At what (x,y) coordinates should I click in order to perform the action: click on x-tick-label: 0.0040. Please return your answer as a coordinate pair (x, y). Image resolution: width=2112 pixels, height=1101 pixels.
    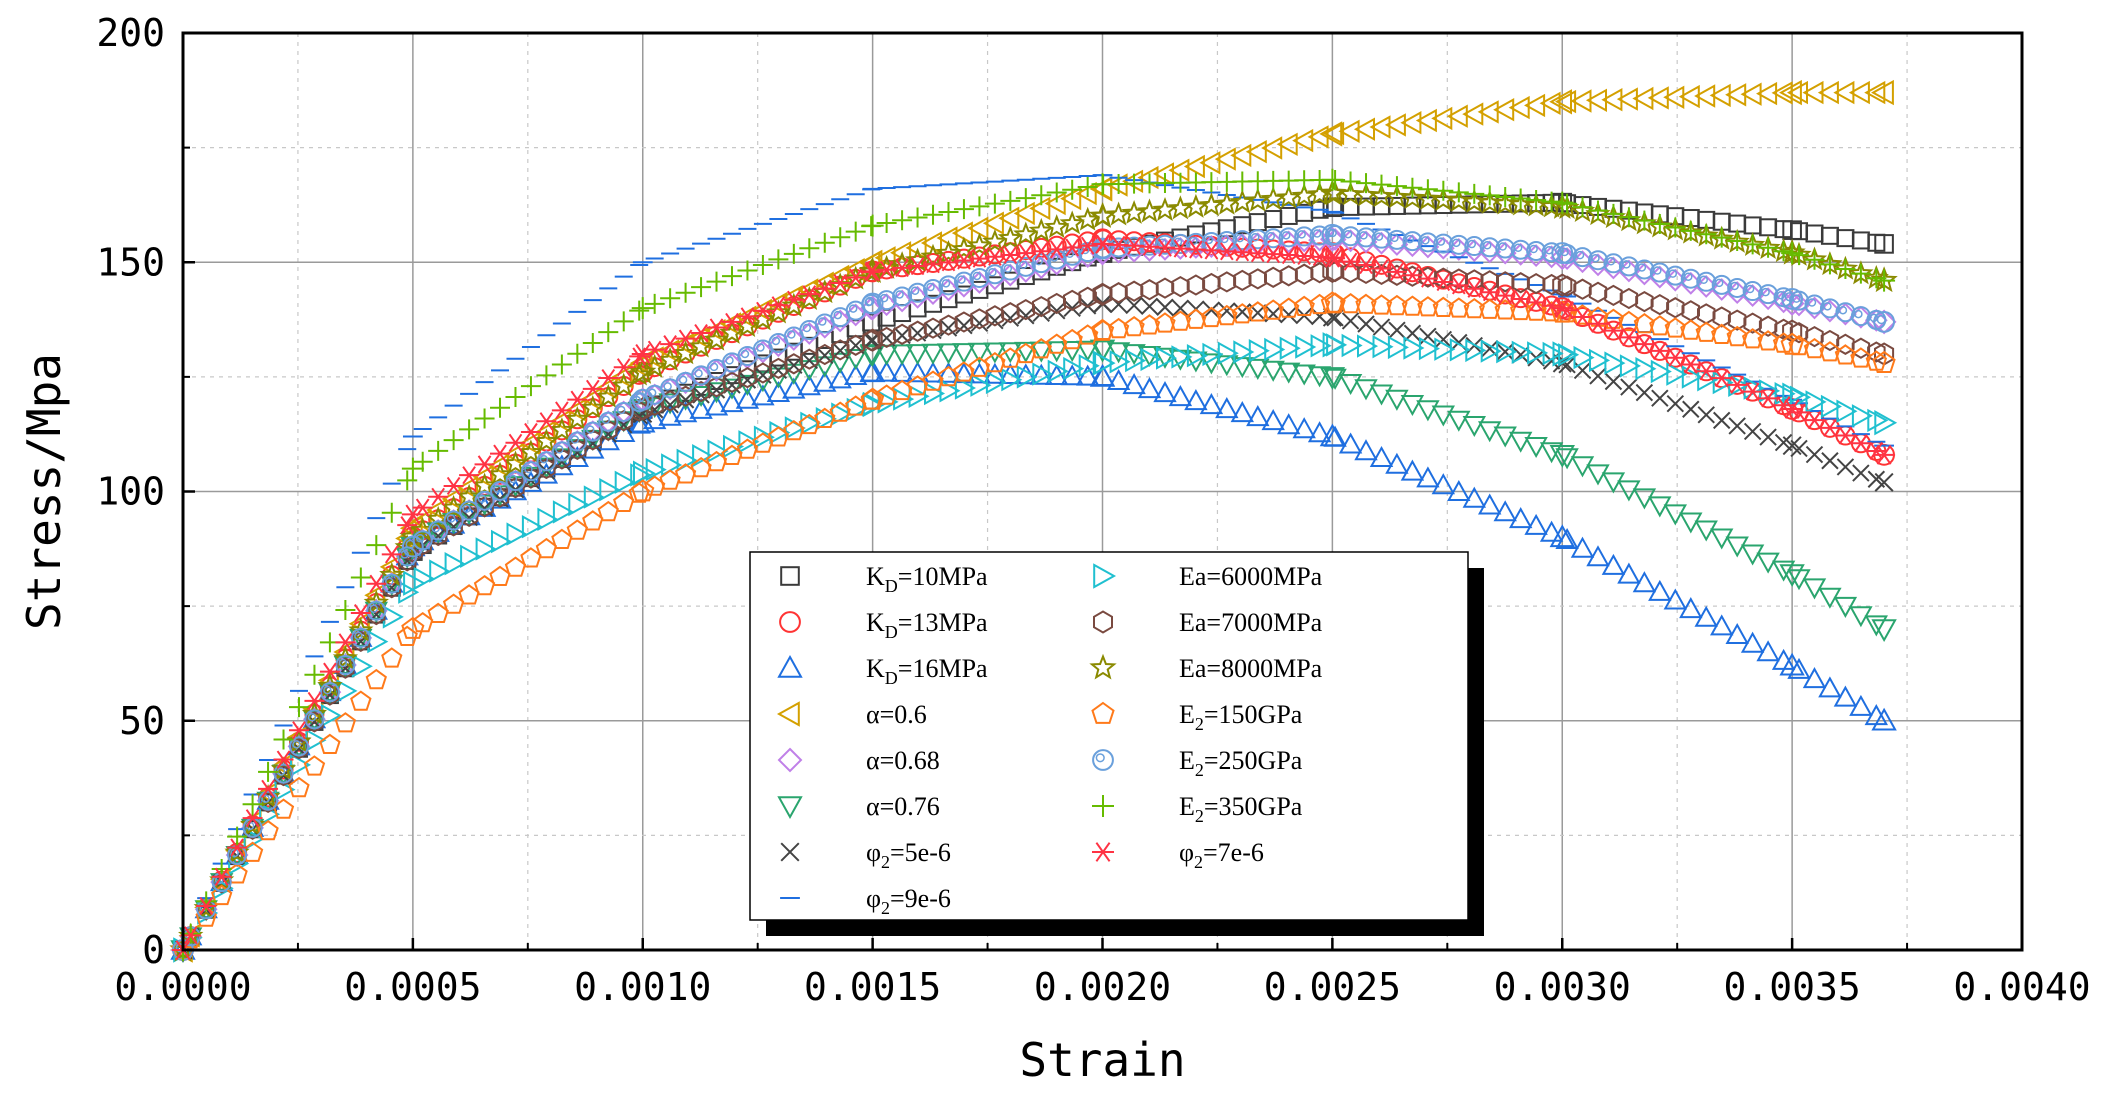
    Looking at the image, I should click on (2021, 987).